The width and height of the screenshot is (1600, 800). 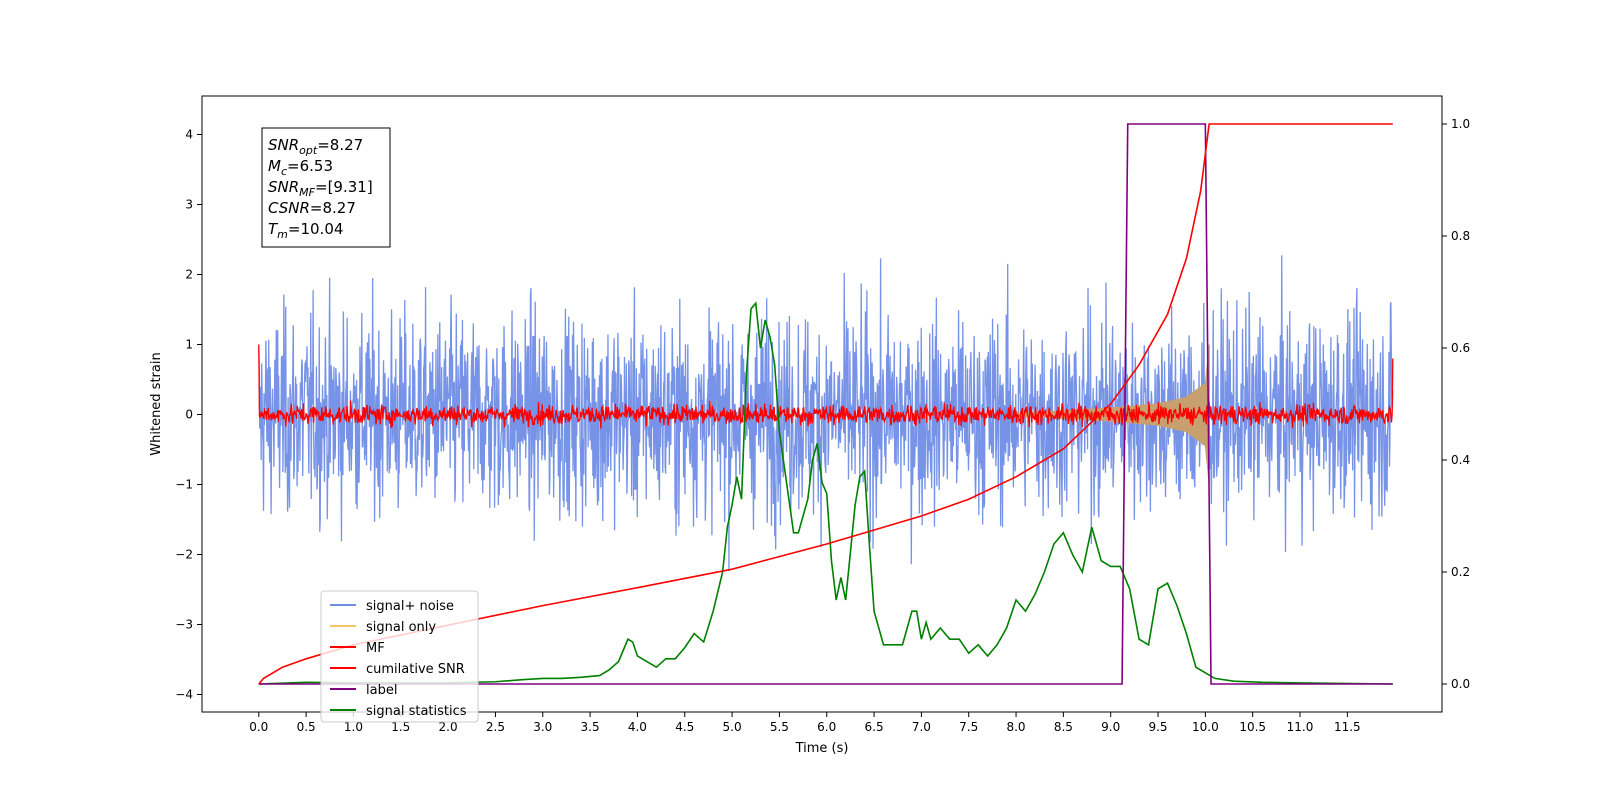 What do you see at coordinates (306, 727) in the screenshot?
I see `x-tick-label: 0.5` at bounding box center [306, 727].